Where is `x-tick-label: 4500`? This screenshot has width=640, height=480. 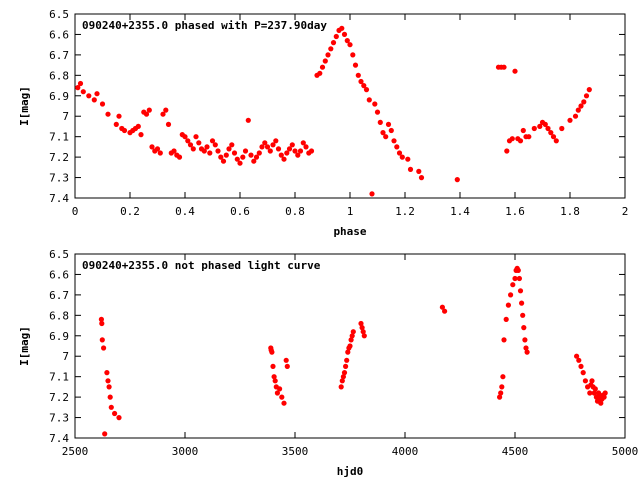
x-tick-label: 4500 is located at coordinates (515, 451).